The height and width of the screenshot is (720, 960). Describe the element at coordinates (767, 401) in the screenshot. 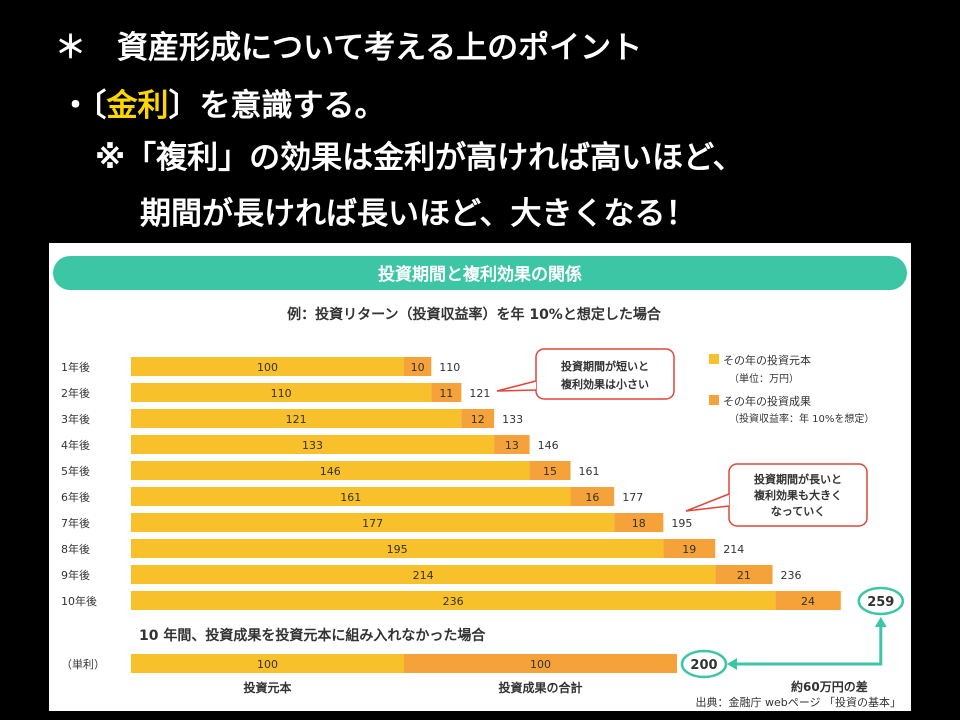

I see `legend-return-label: その年の投資成果` at that location.